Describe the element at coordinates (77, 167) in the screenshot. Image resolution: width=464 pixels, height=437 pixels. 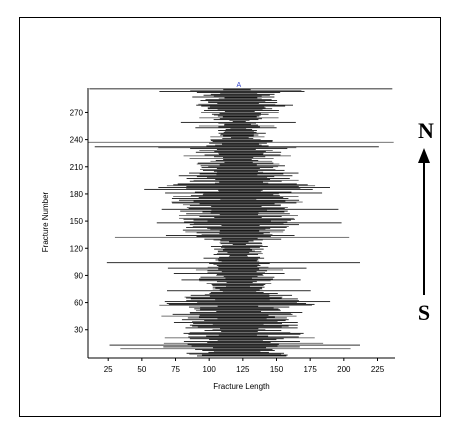
I see `y-tick-label: 210` at that location.